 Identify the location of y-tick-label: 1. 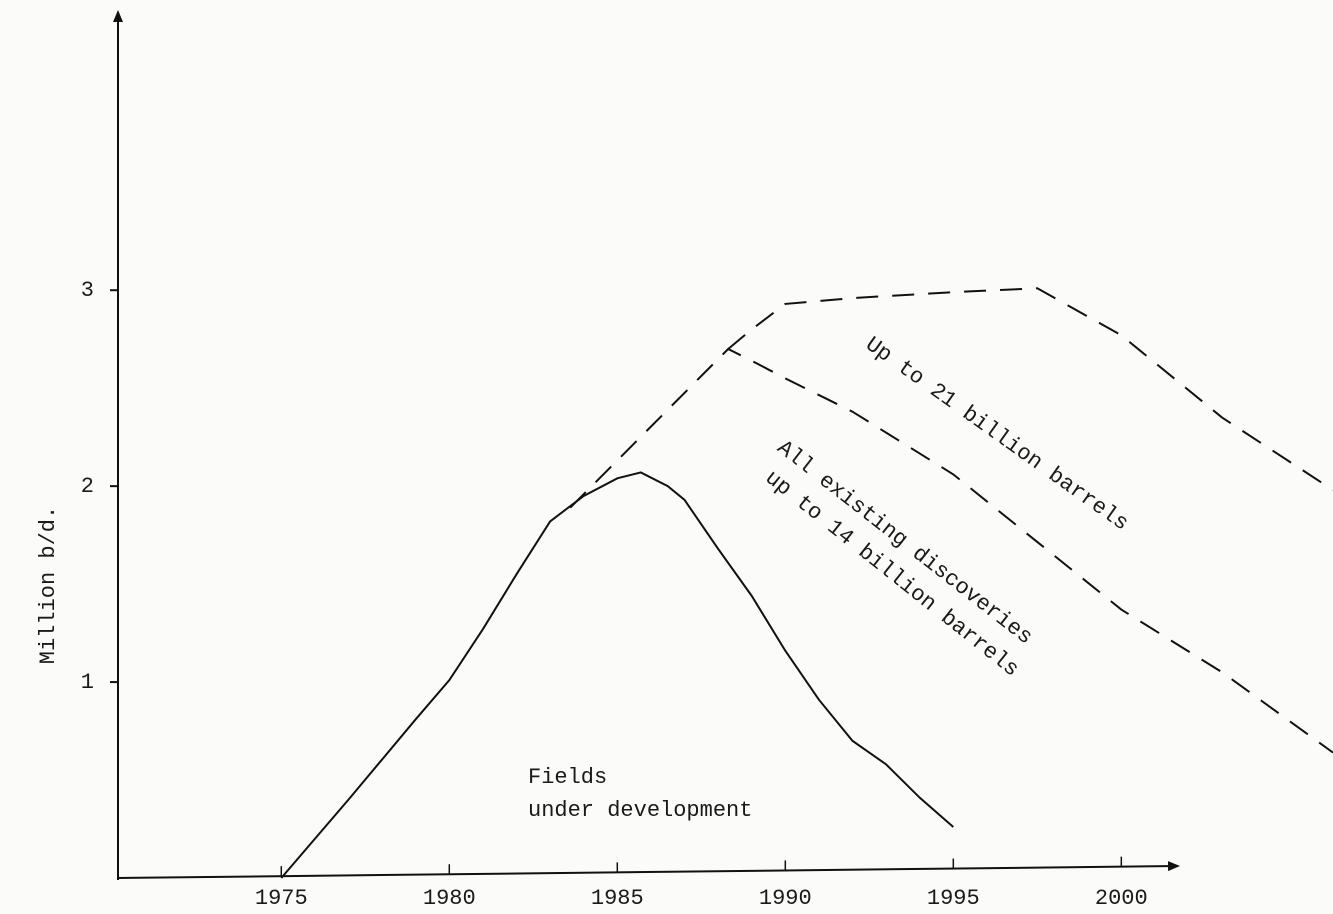
(87, 682).